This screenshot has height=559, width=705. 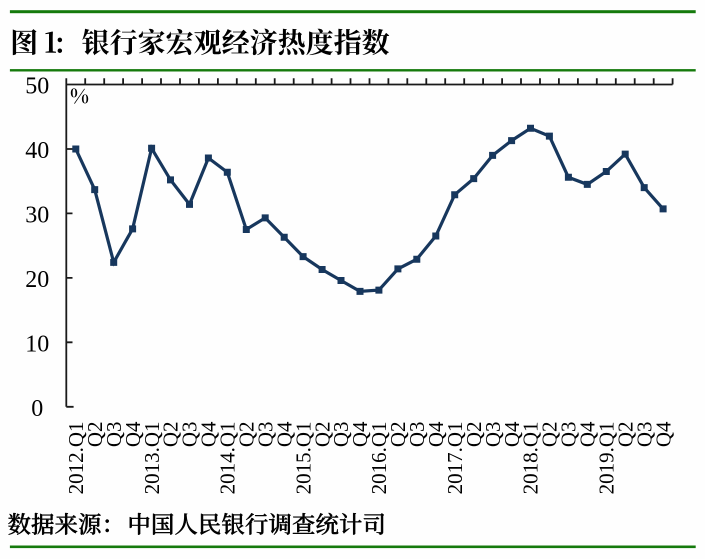 What do you see at coordinates (228, 458) in the screenshot?
I see `svg-text: 2014.Q1` at bounding box center [228, 458].